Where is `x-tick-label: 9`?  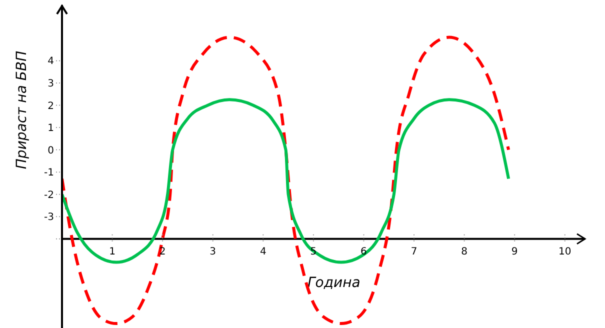
x-tick-label: 9 is located at coordinates (514, 252).